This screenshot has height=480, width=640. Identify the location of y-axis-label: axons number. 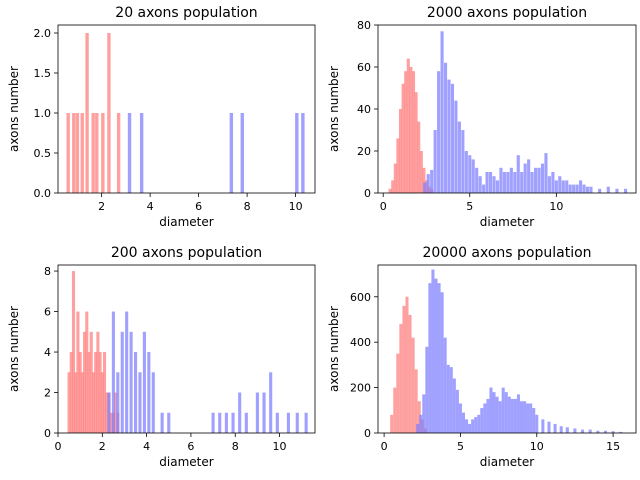
(14, 349).